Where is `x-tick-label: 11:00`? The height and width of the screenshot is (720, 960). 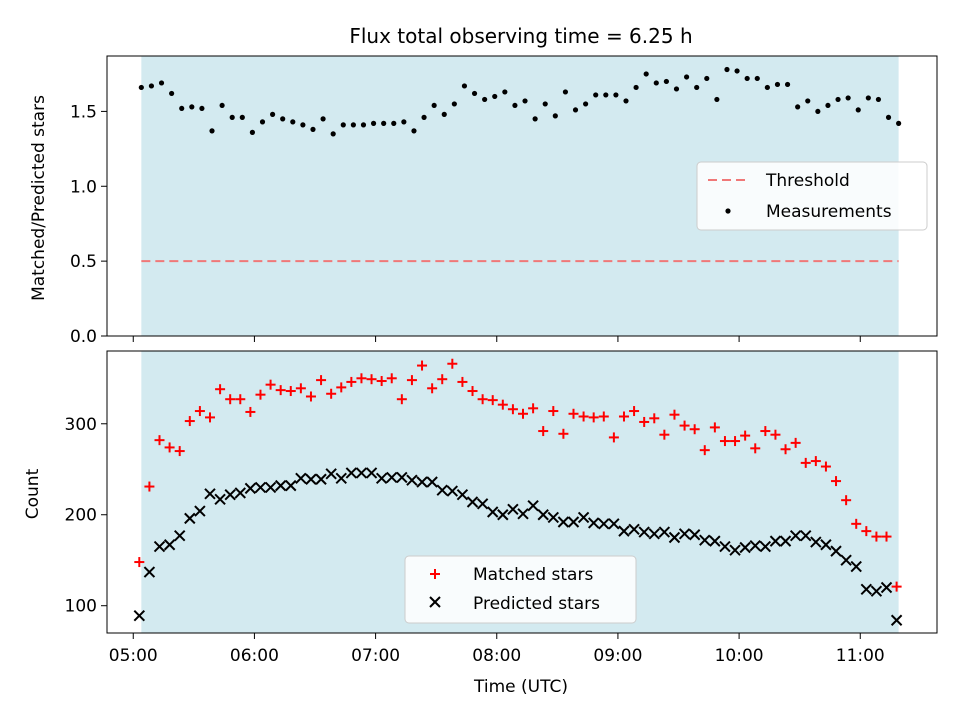
x-tick-label: 11:00 is located at coordinates (860, 656).